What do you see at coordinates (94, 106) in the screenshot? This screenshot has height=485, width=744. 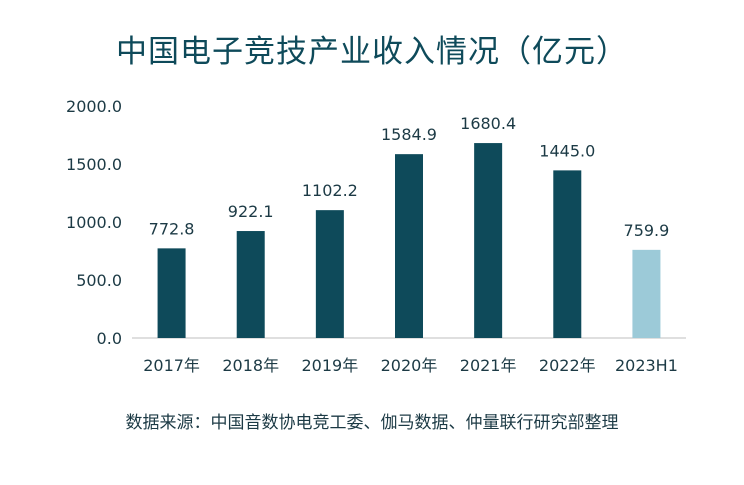 I see `y-tick-label: 2000.0` at bounding box center [94, 106].